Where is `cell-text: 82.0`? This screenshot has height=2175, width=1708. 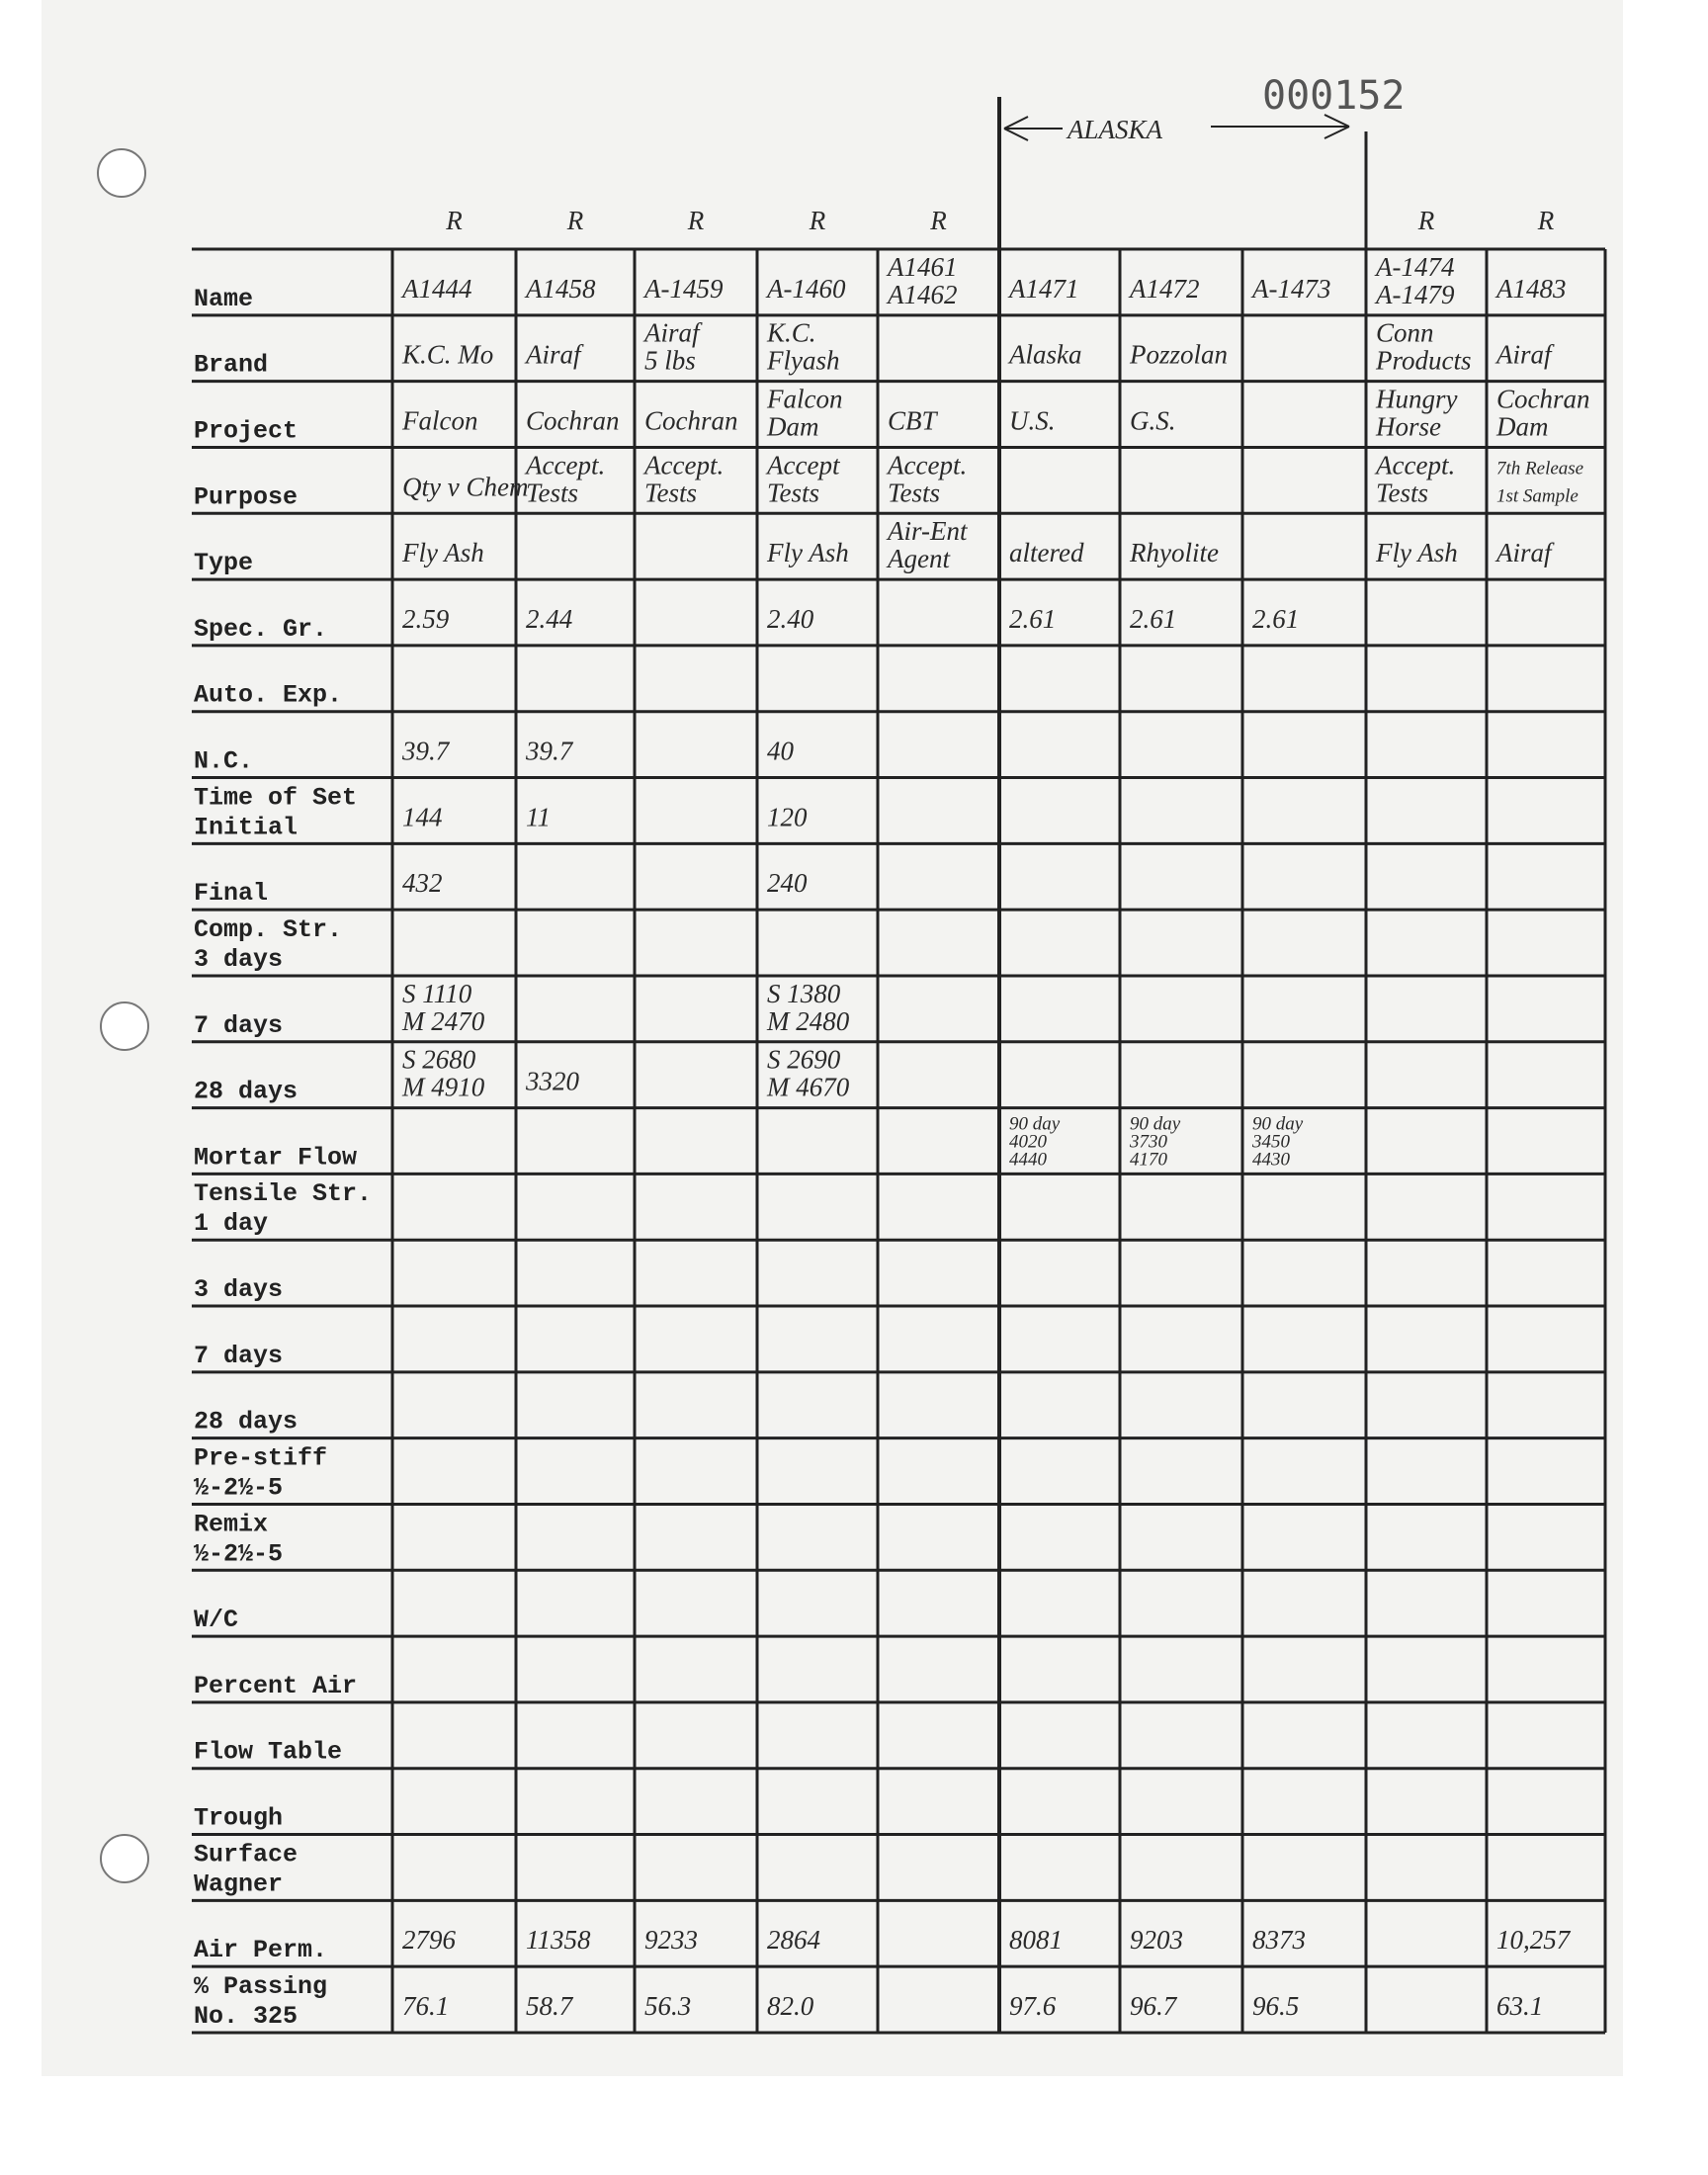 cell-text: 82.0 is located at coordinates (790, 2006).